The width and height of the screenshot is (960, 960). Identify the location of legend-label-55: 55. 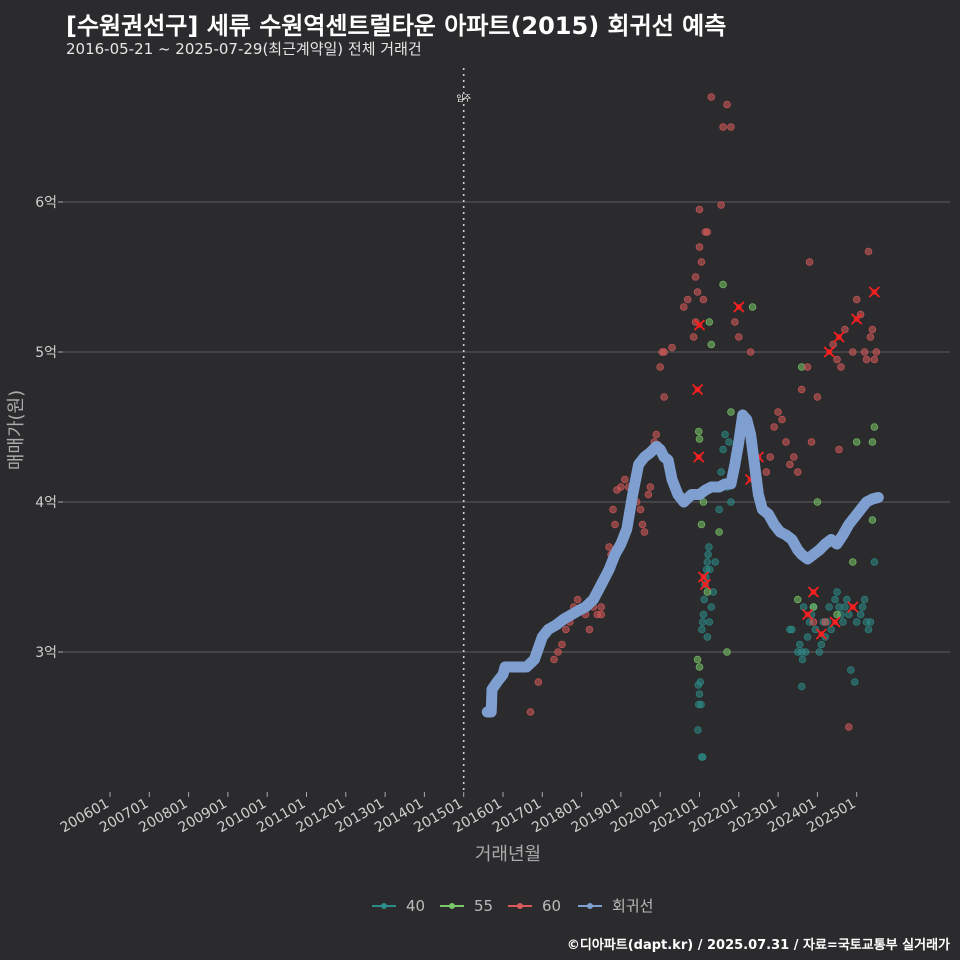
(483, 906).